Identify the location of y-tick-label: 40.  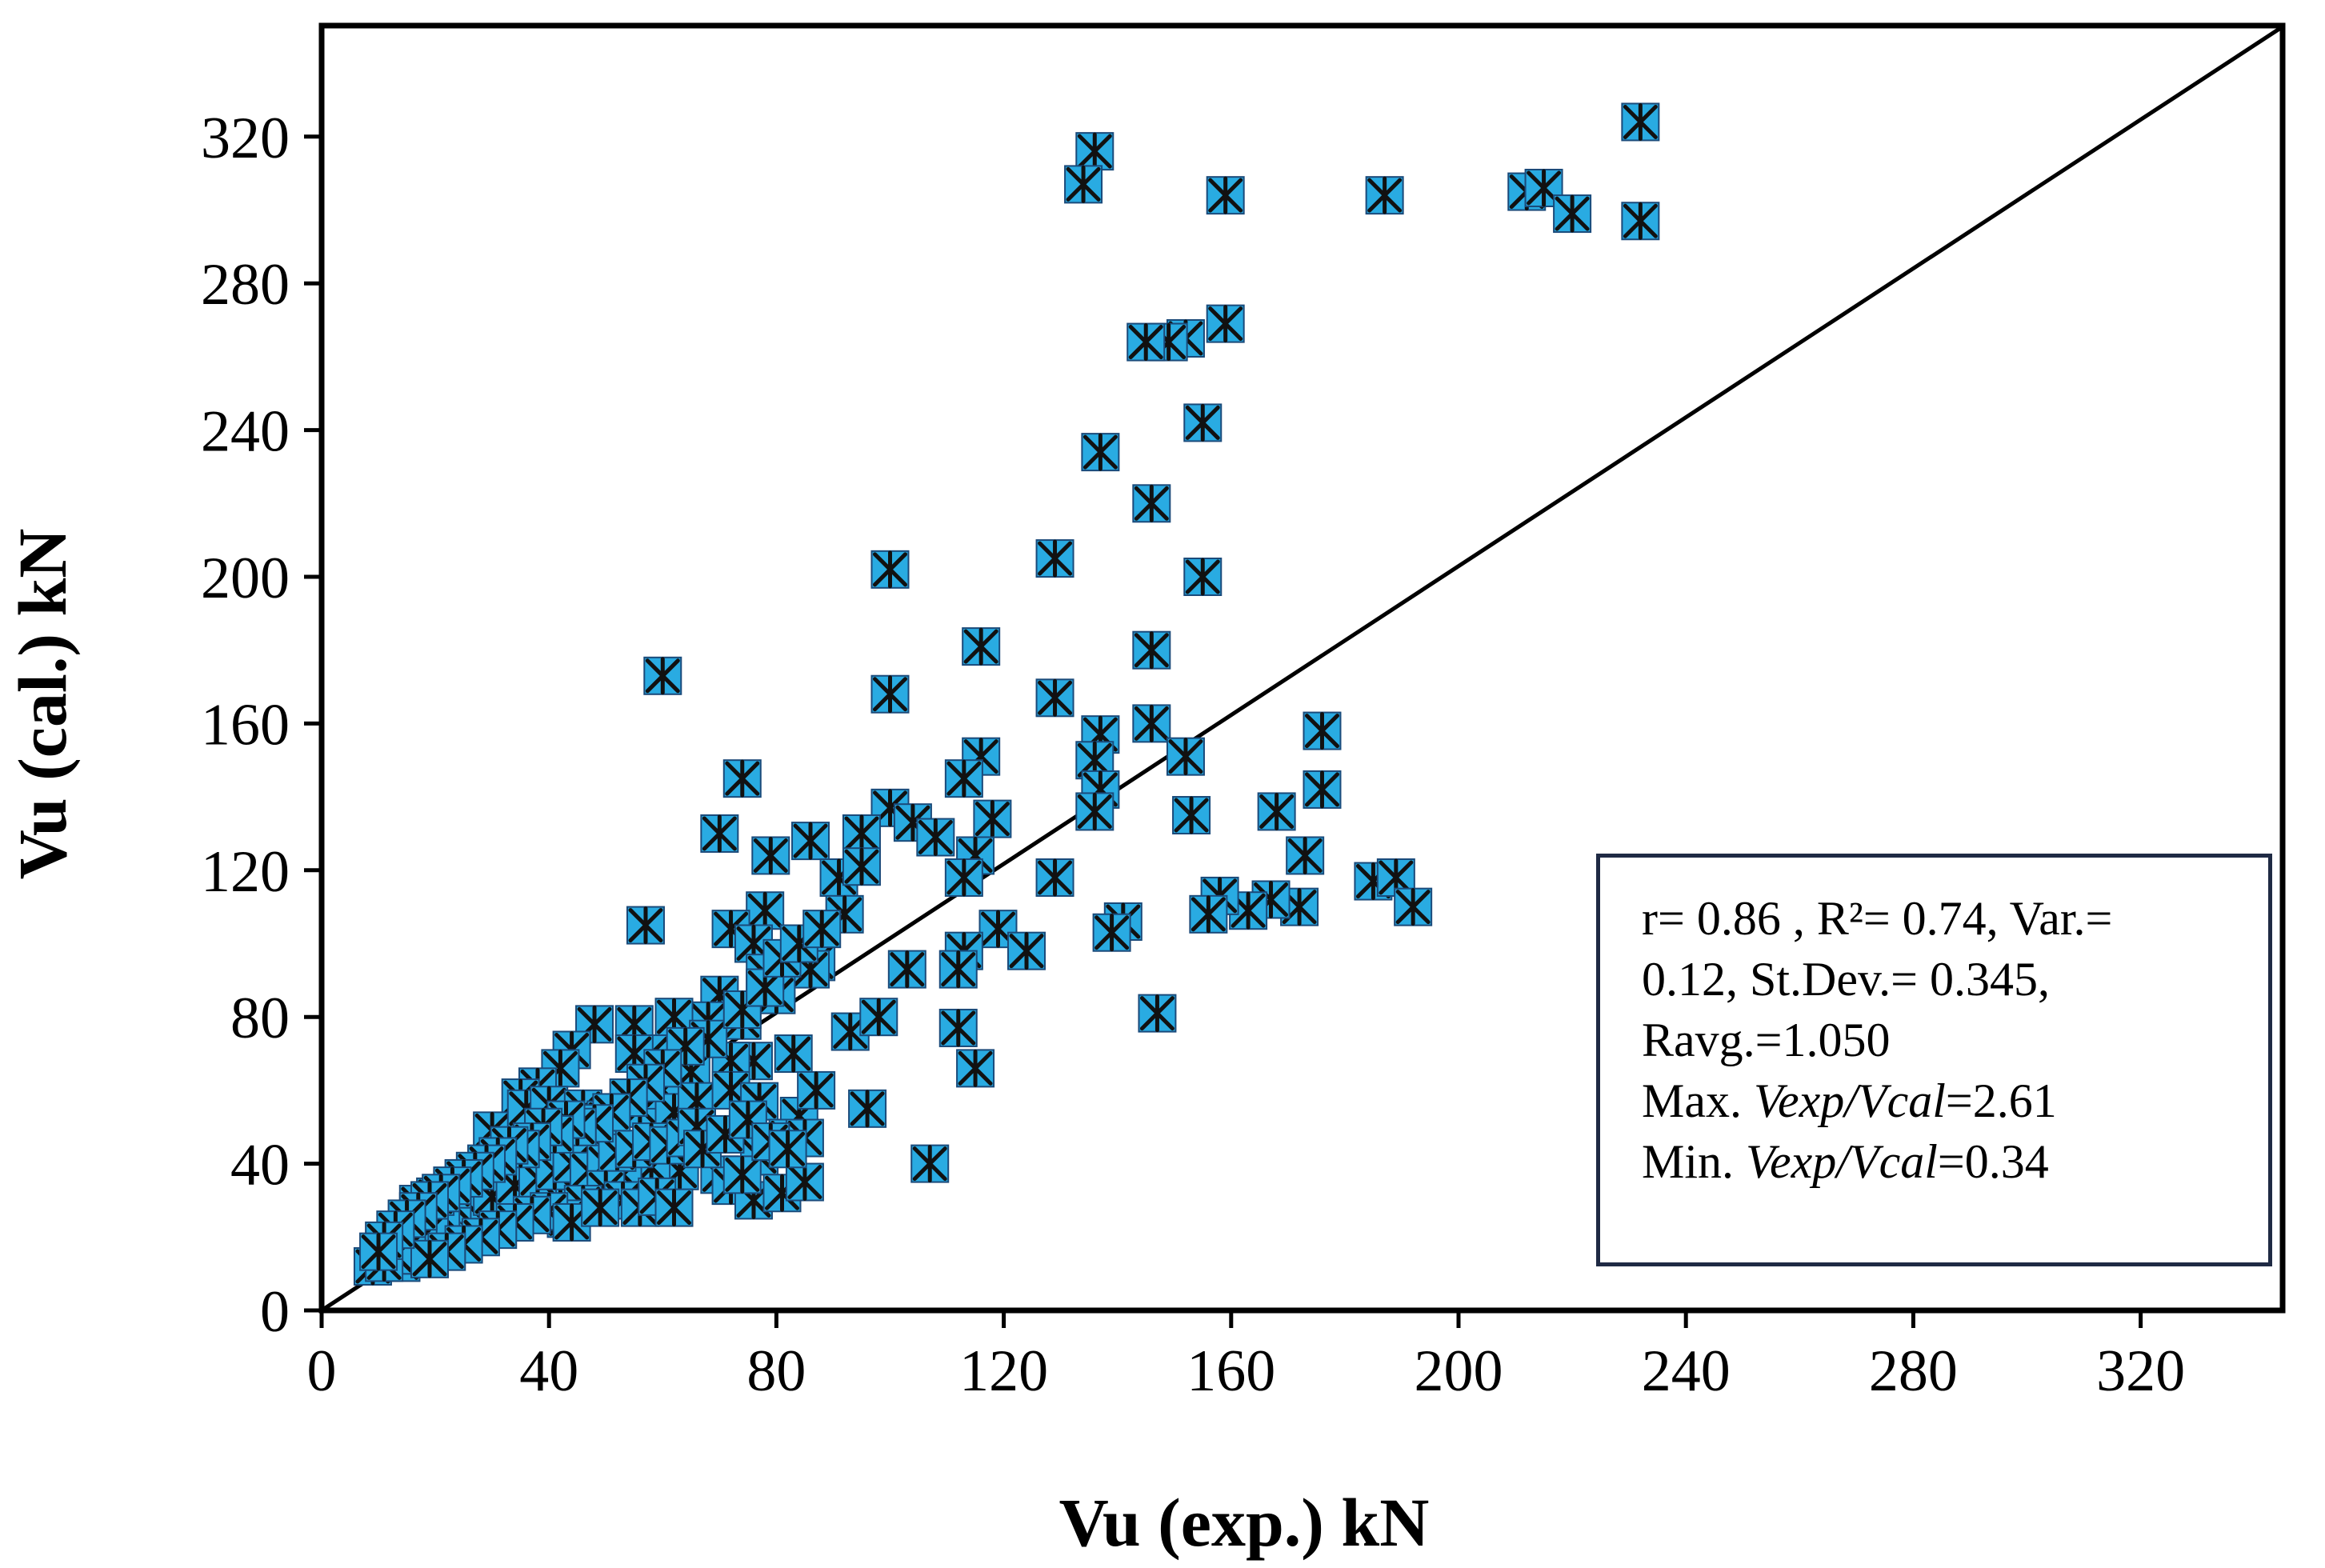
(260, 1165).